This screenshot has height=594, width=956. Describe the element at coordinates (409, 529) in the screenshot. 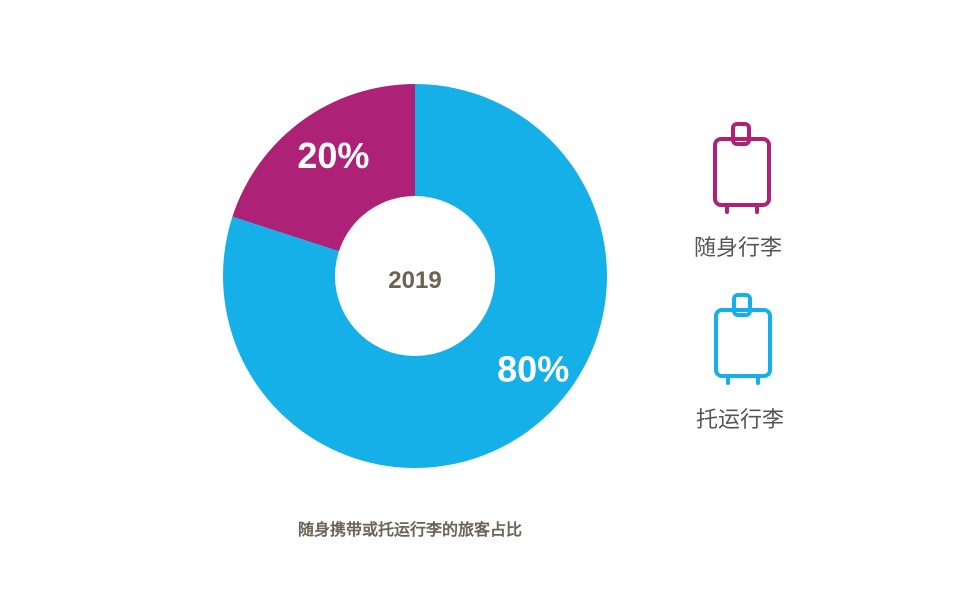

I see `chart-caption: 随身携带或托运行李的旅客占比` at that location.